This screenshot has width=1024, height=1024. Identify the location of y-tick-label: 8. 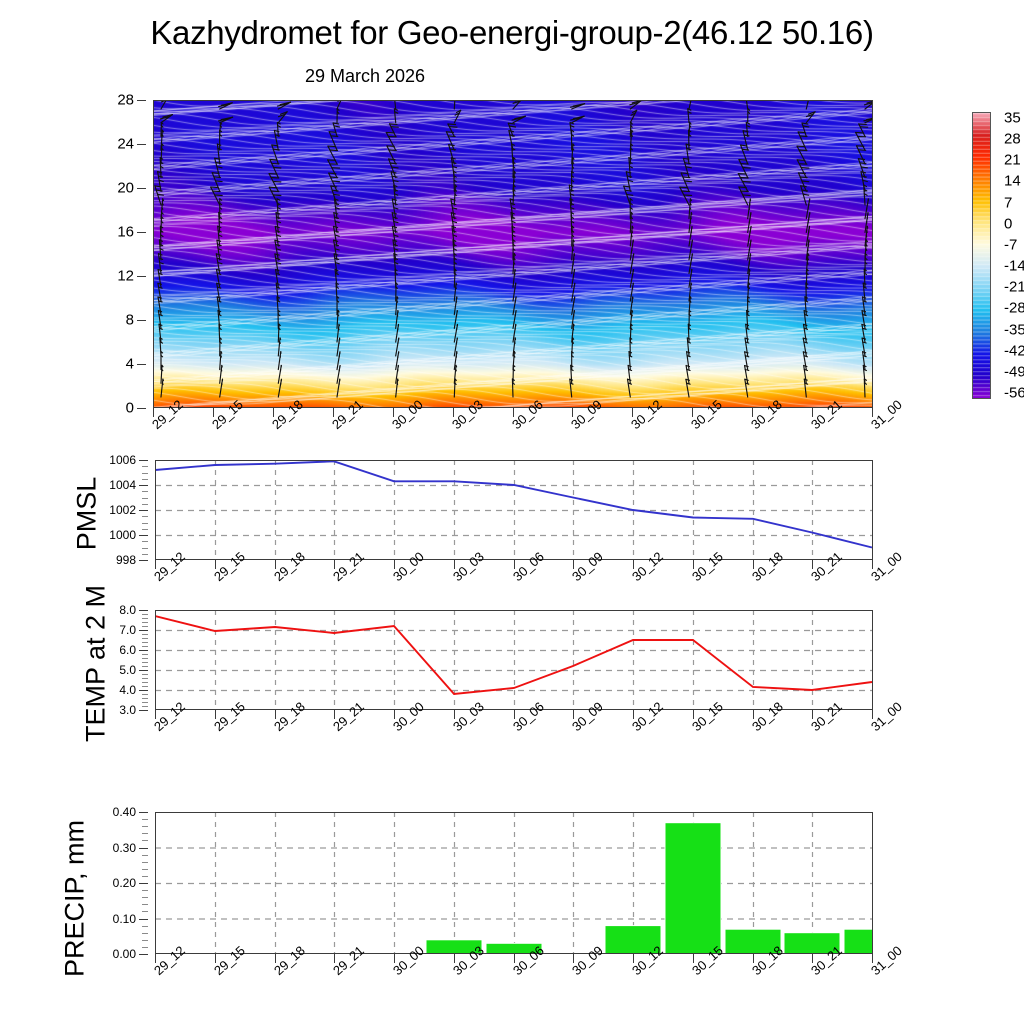
(129, 320).